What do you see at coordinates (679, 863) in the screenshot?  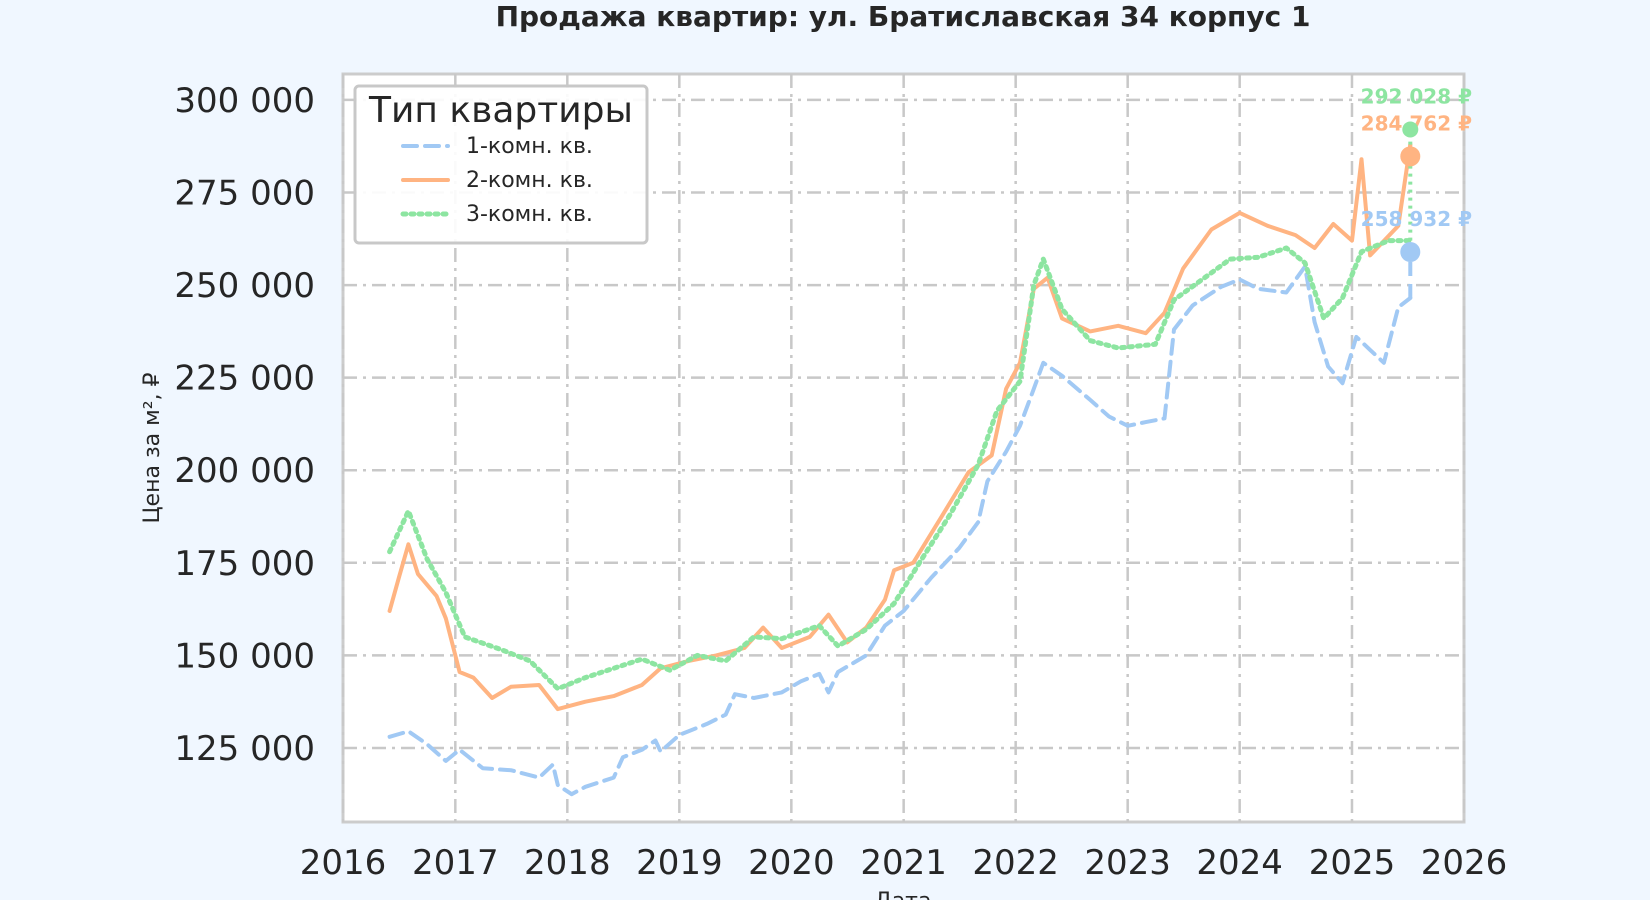 I see `x-tick-label: 2019` at bounding box center [679, 863].